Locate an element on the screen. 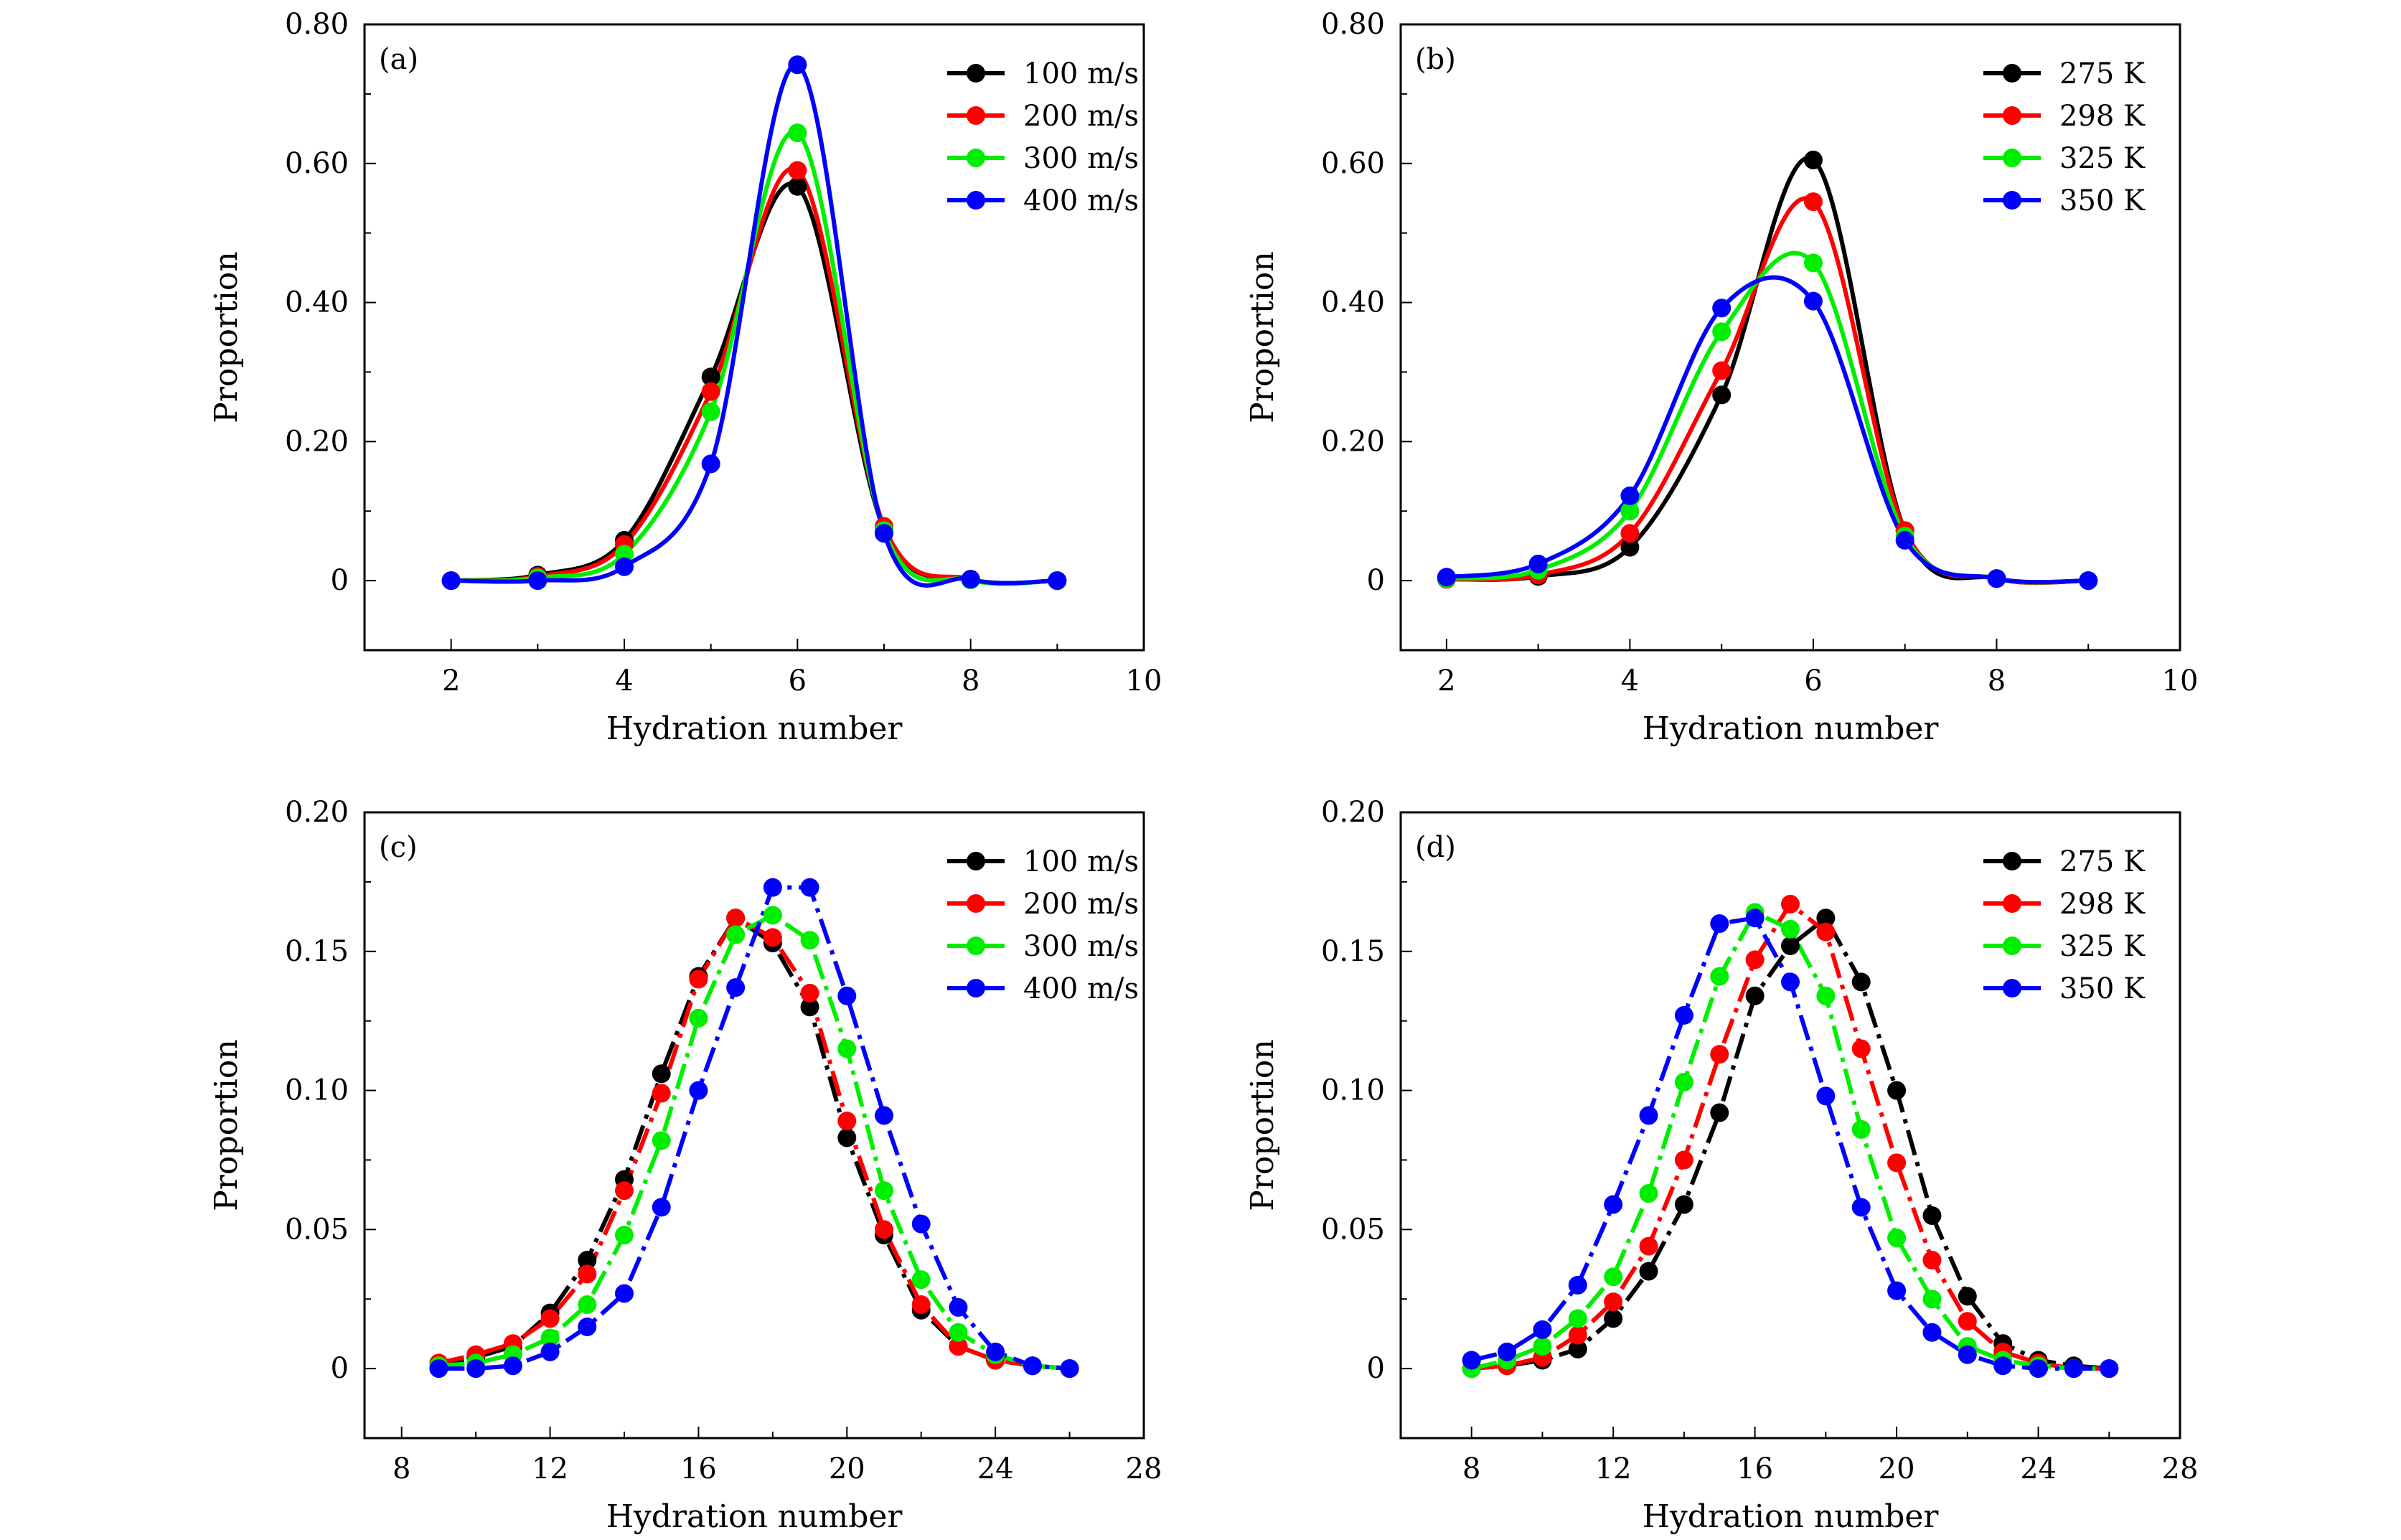  x-tick-label: 6 is located at coordinates (798, 681).